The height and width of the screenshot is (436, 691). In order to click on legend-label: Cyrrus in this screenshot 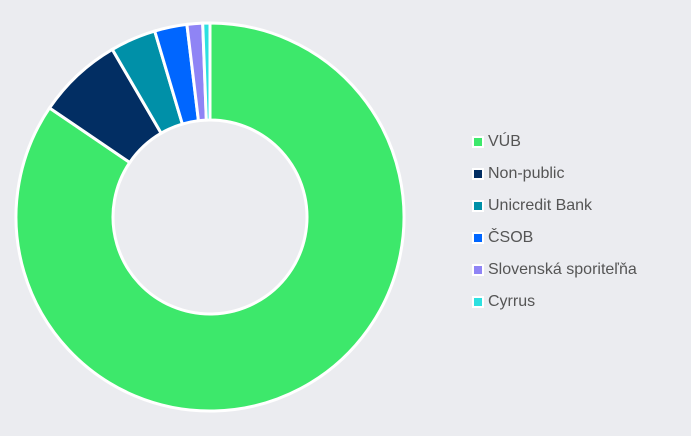, I will do `click(512, 301)`.